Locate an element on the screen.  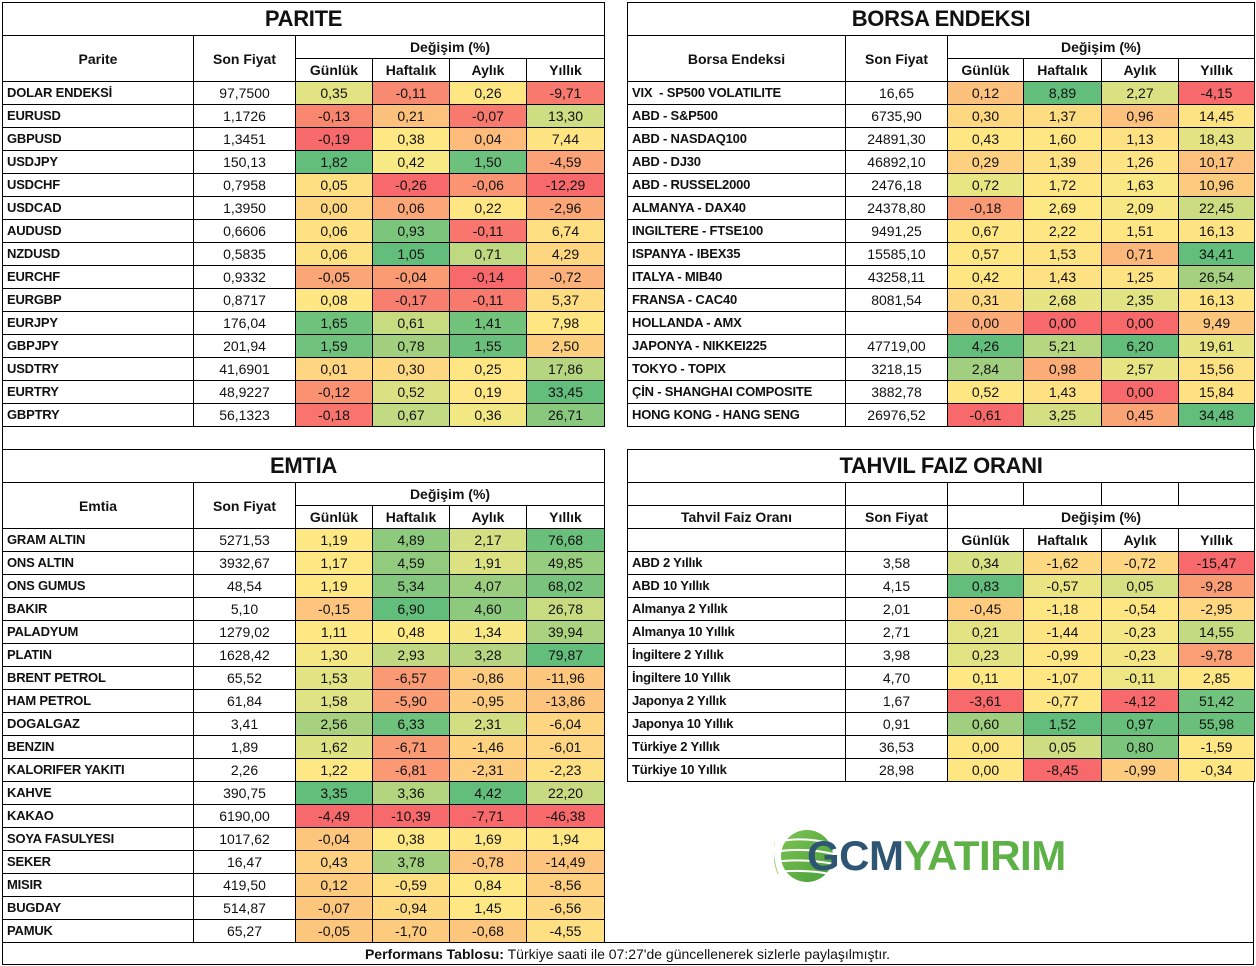
footer-label: Performans Tablosu: is located at coordinates (434, 954).